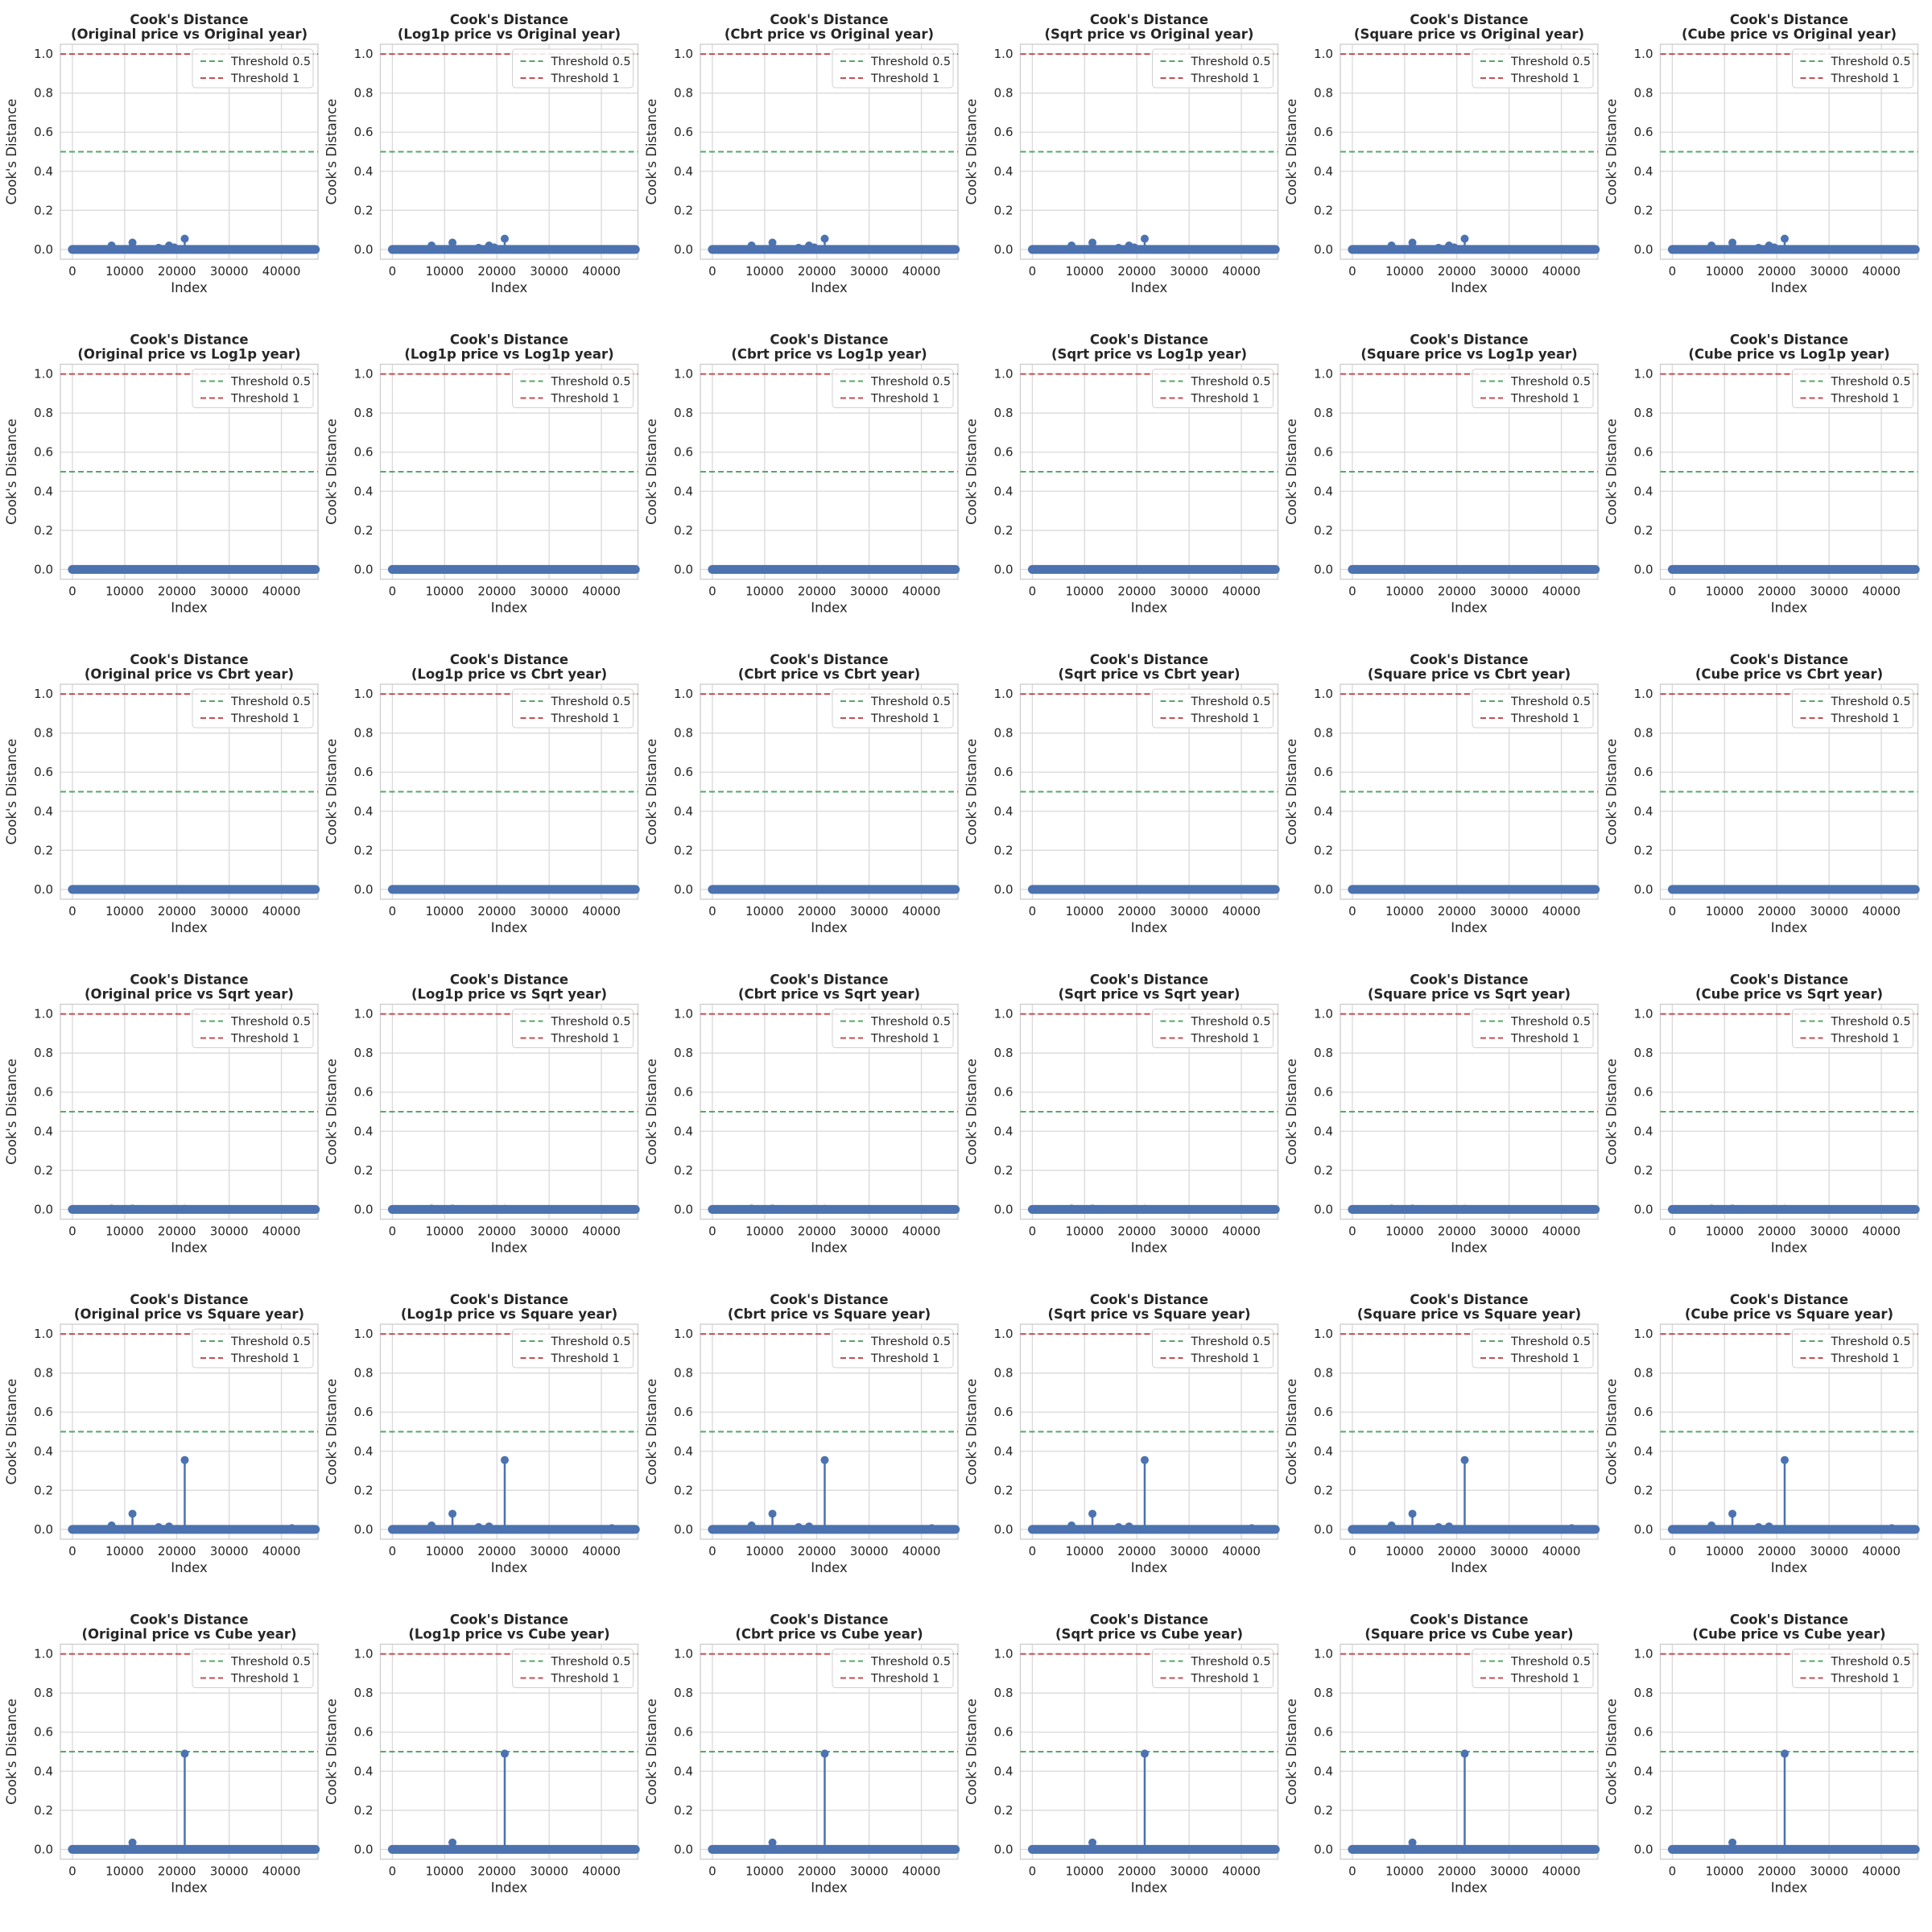 The width and height of the screenshot is (1932, 1932). What do you see at coordinates (189, 34) in the screenshot?
I see `subplot-subtitle: (Original price vs Original year)` at bounding box center [189, 34].